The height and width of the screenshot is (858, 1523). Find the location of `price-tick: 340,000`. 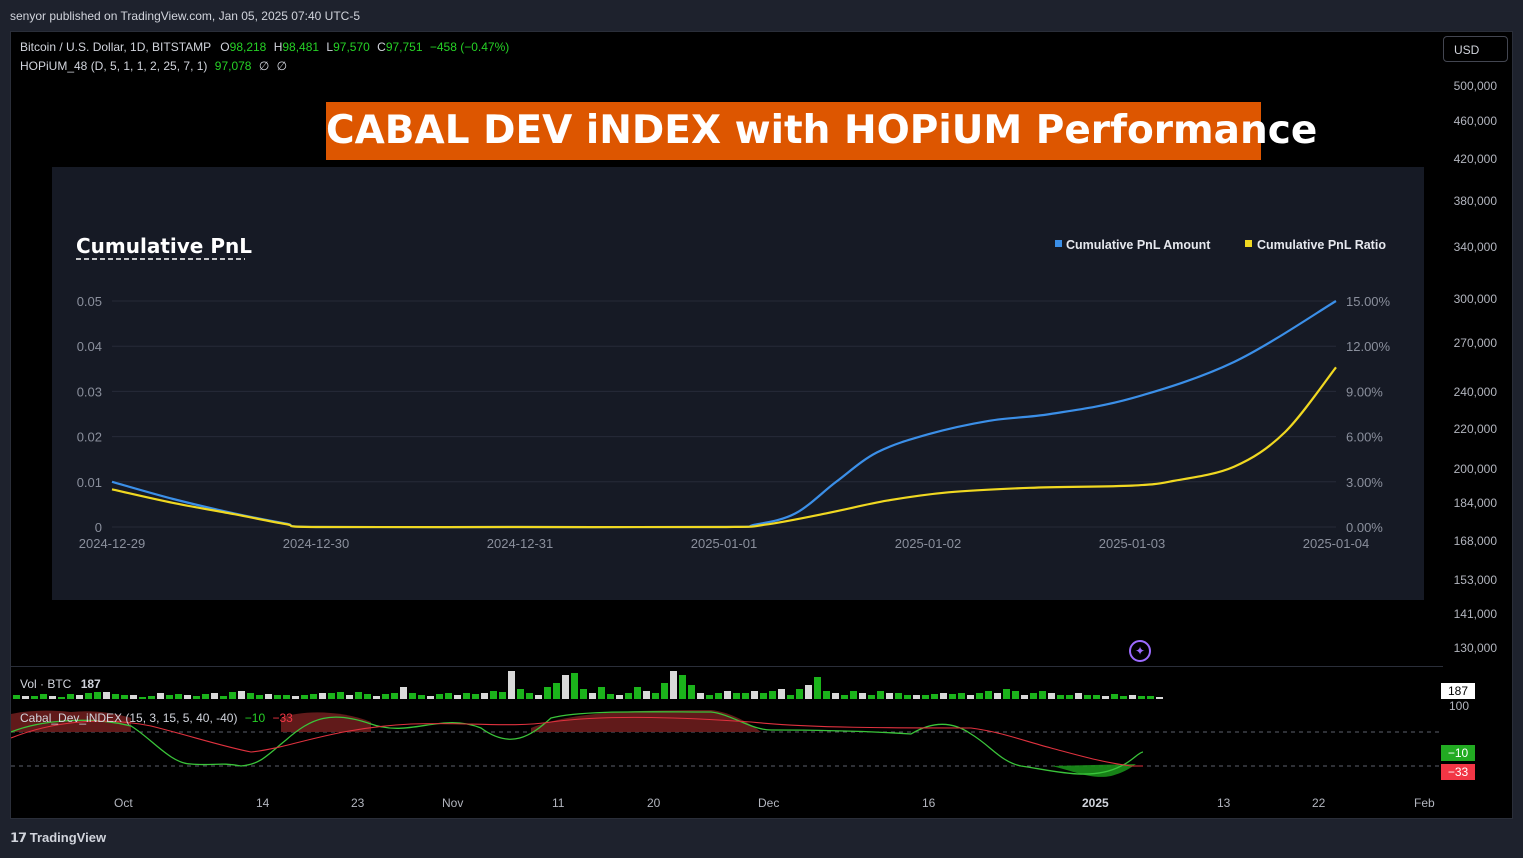

price-tick: 340,000 is located at coordinates (1475, 247).